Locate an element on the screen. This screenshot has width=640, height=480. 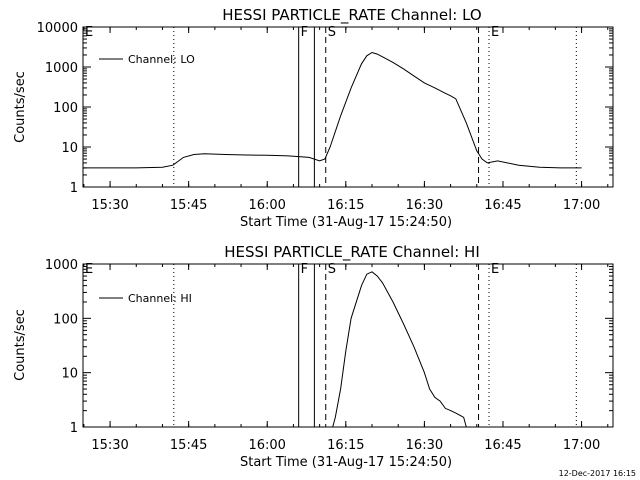
legend-label-lo: Channel: LO is located at coordinates (161, 59).